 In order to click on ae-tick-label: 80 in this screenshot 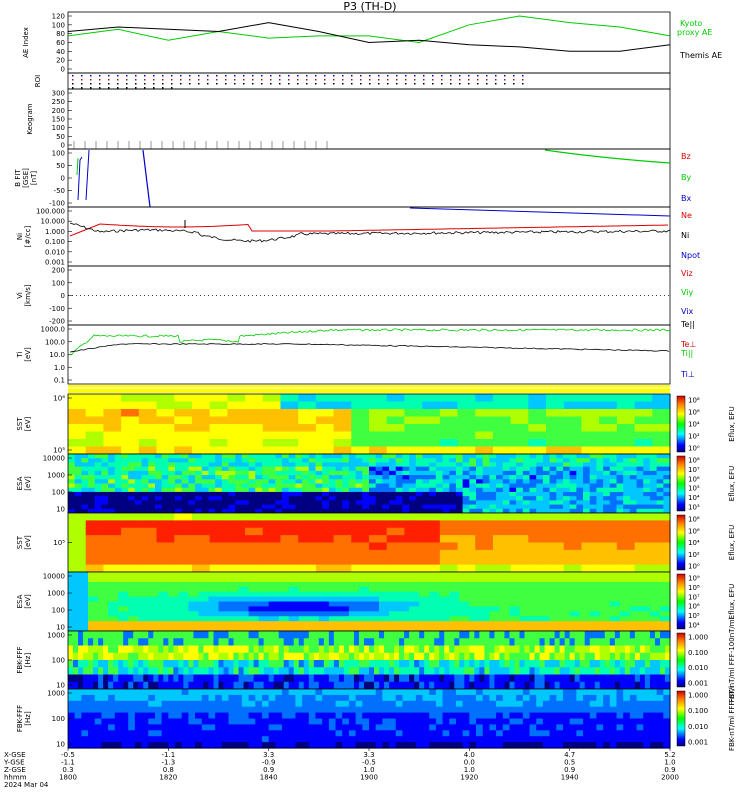, I will do `click(60, 34)`.